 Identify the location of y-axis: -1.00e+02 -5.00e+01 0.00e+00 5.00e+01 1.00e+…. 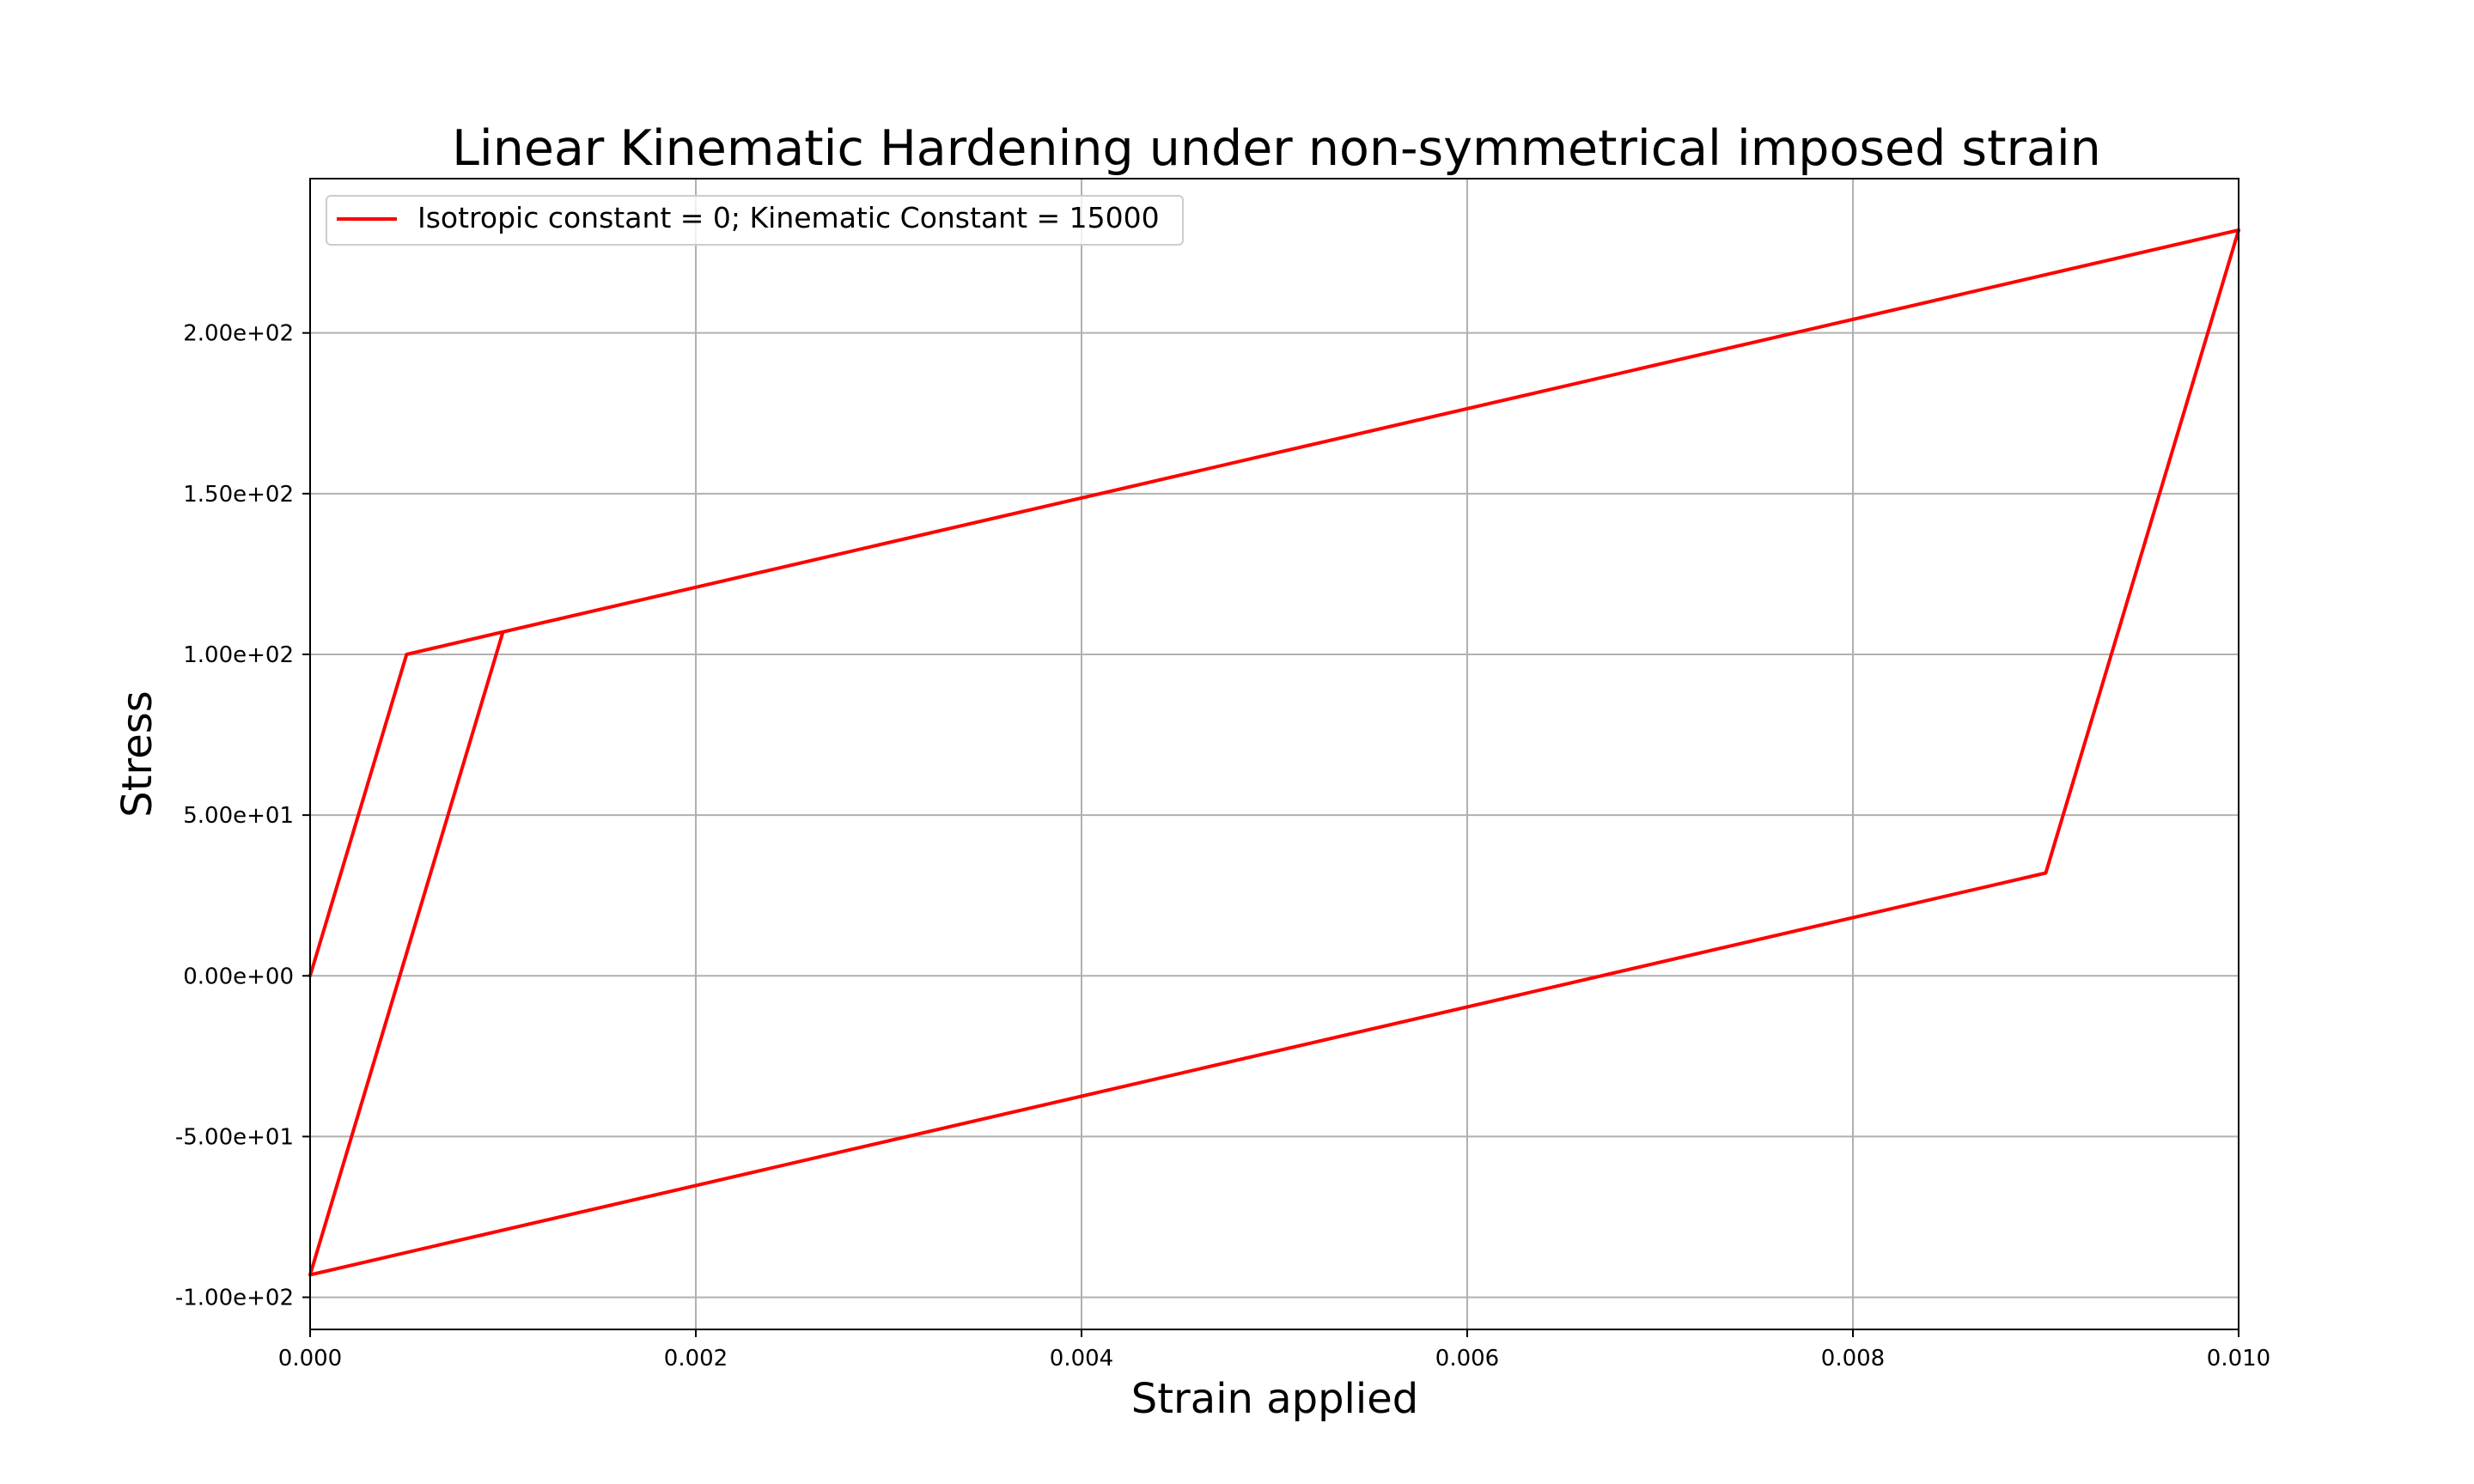
(242, 816).